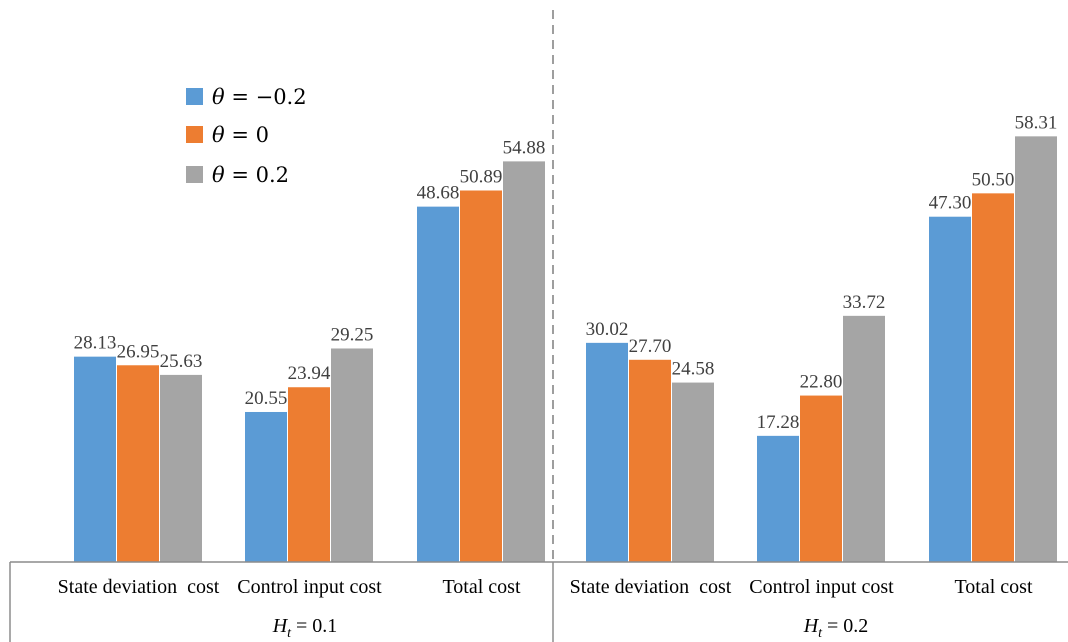 The width and height of the screenshot is (1068, 642). Describe the element at coordinates (305, 628) in the screenshot. I see `group-label: Ht = 0.1` at that location.